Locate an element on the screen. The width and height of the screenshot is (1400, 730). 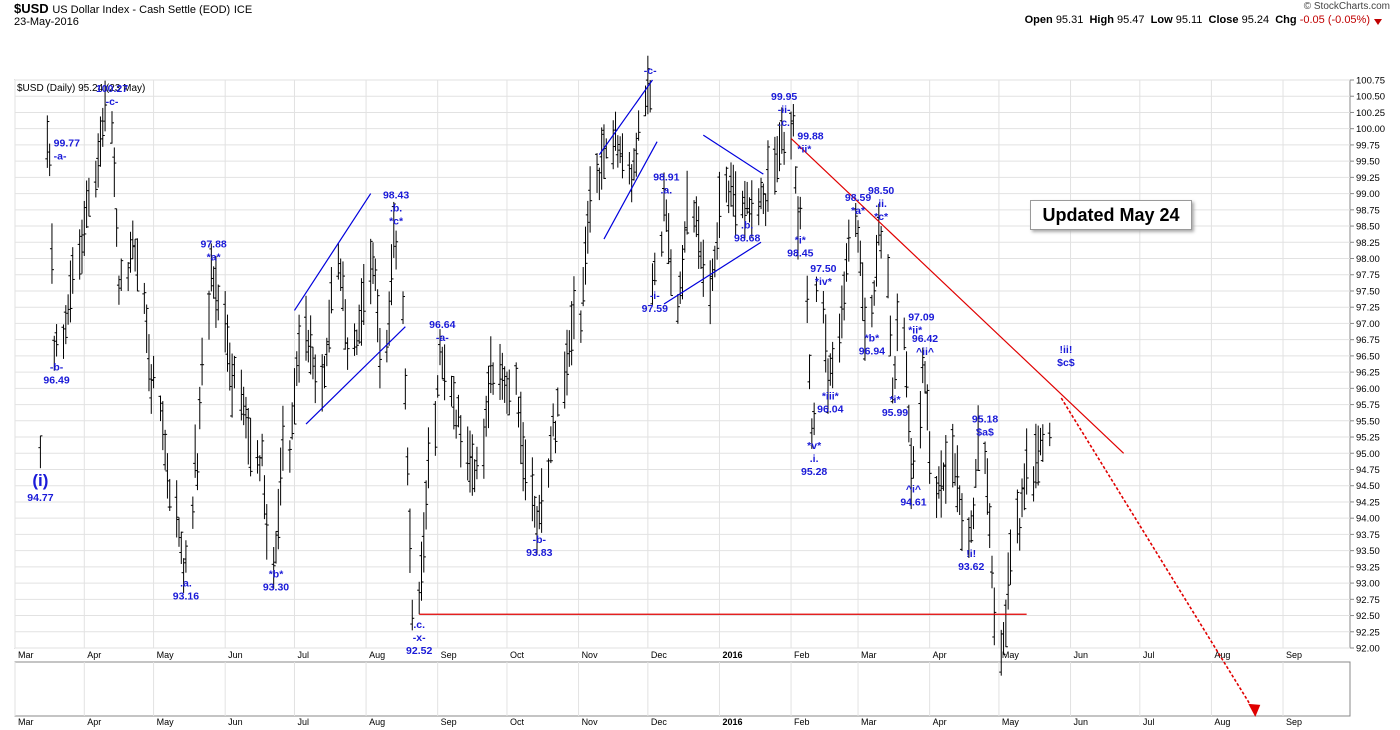
wave-label: ^i^94.61 is located at coordinates (913, 496).